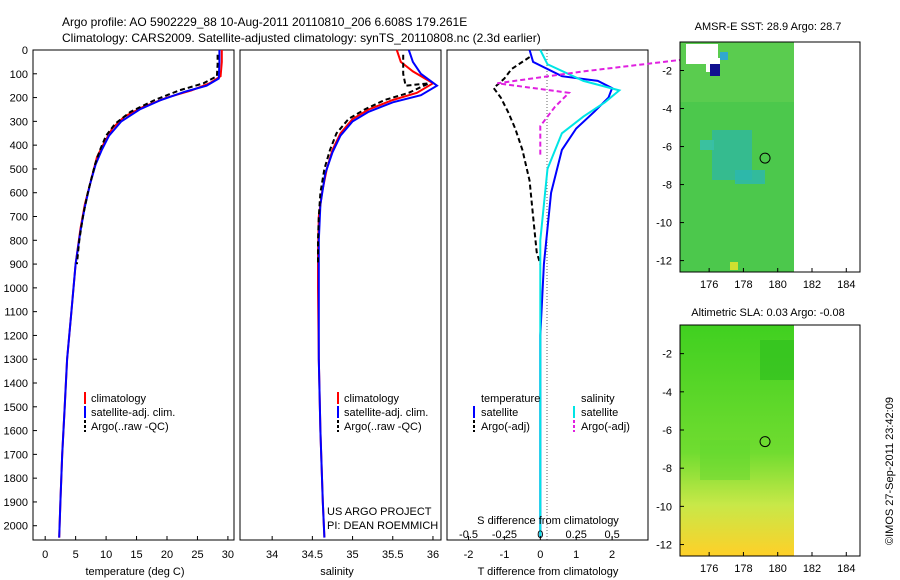 The width and height of the screenshot is (900, 580). I want to click on depth-tick-label: 1400, so click(16, 384).